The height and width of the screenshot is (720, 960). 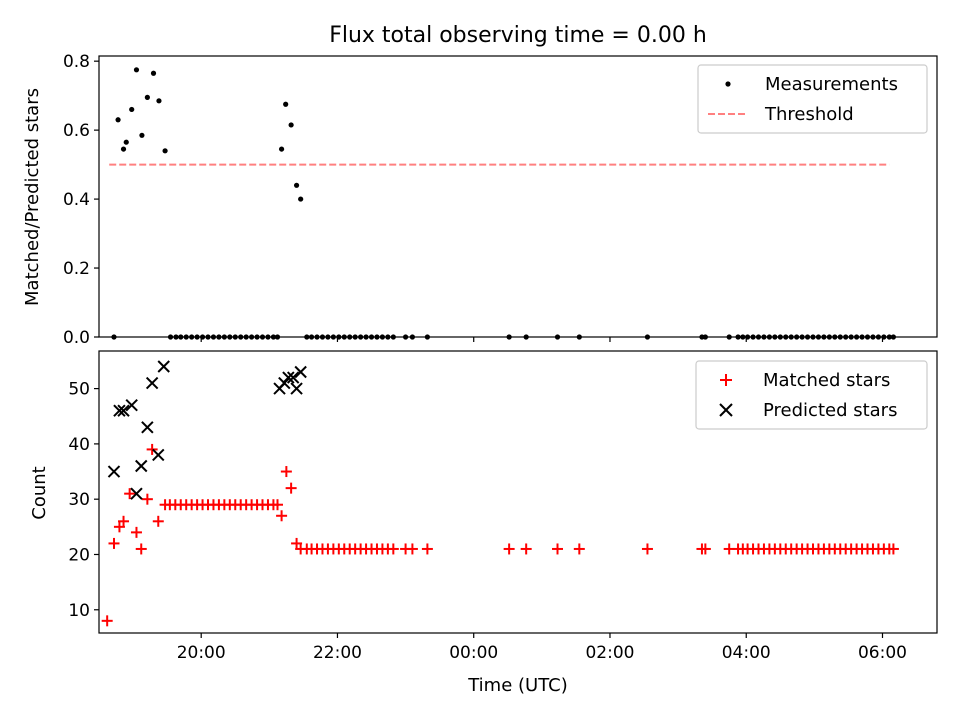 What do you see at coordinates (81, 200) in the screenshot?
I see `ratio-panel-y-ticks: 0.0 0.2 0.4 0.6 0.8` at bounding box center [81, 200].